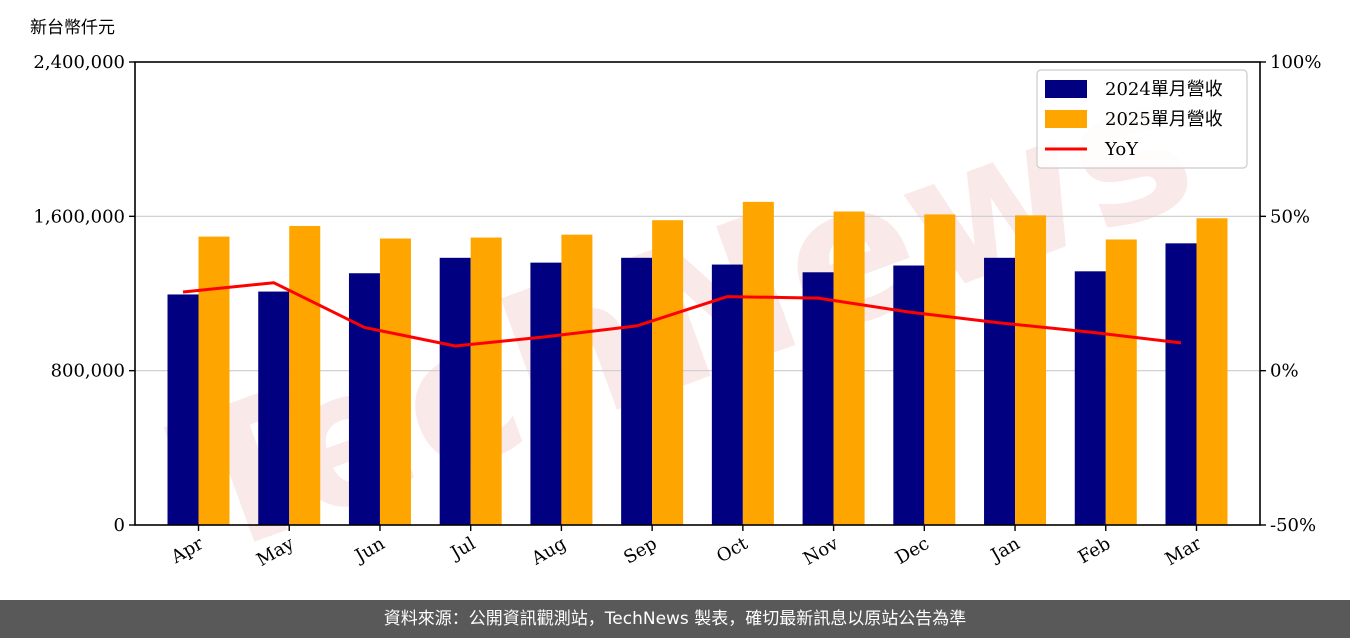  Describe the element at coordinates (187, 550) in the screenshot. I see `x-tick-label: Apr` at that location.